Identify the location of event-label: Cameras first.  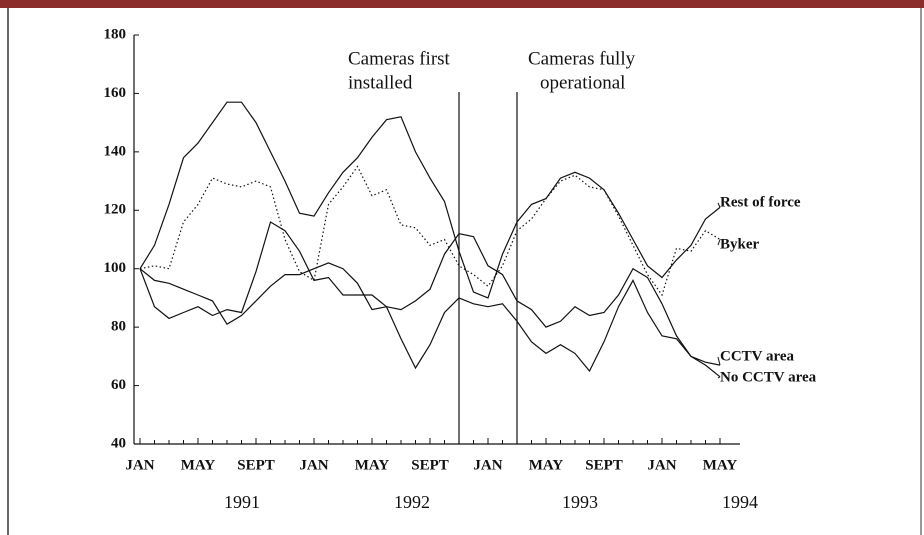
(399, 58).